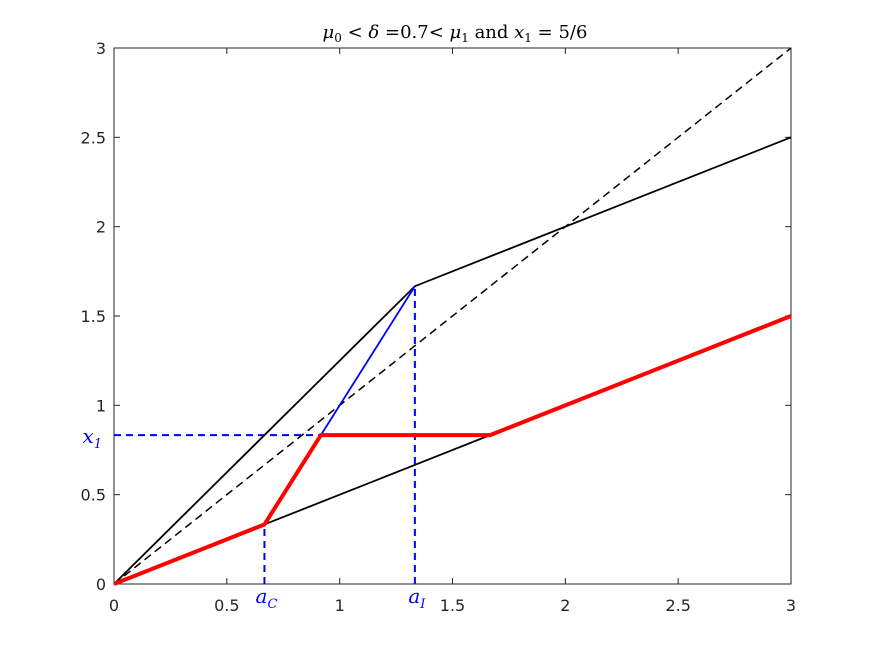  I want to click on title-mu1: μ, so click(456, 32).